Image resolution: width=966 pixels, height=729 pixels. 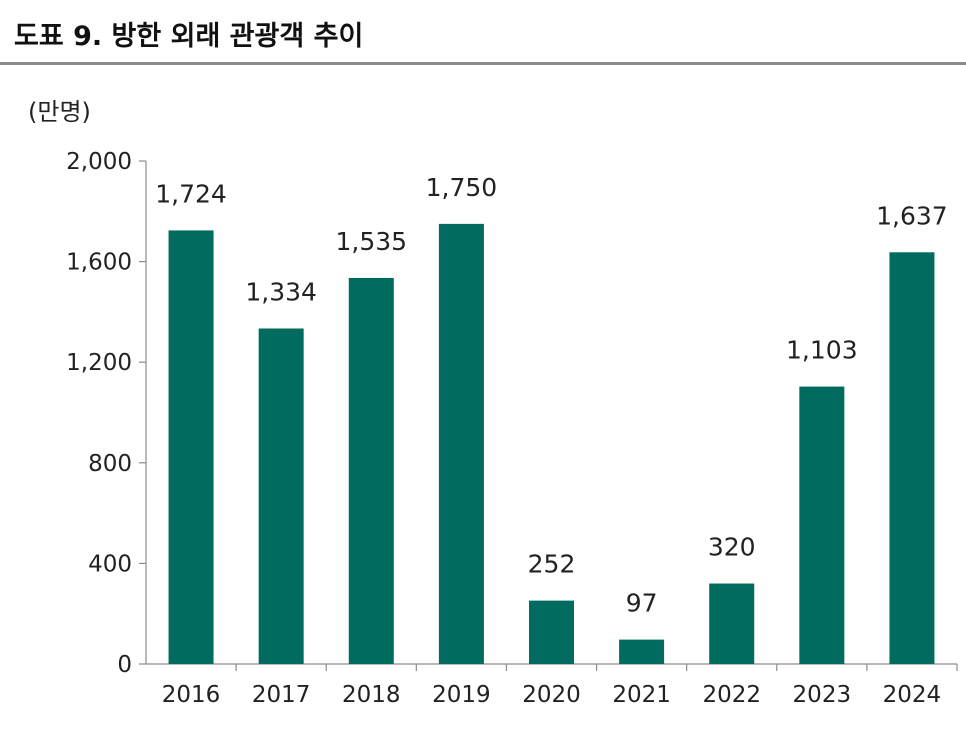 I want to click on x-tick-label: 2023, so click(x=822, y=695).